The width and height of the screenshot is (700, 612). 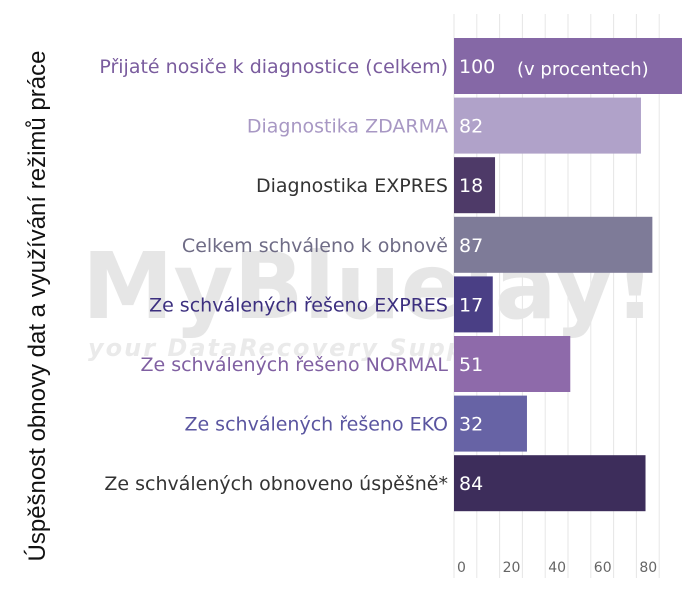 What do you see at coordinates (471, 425) in the screenshot?
I see `bar-value-label: 32` at bounding box center [471, 425].